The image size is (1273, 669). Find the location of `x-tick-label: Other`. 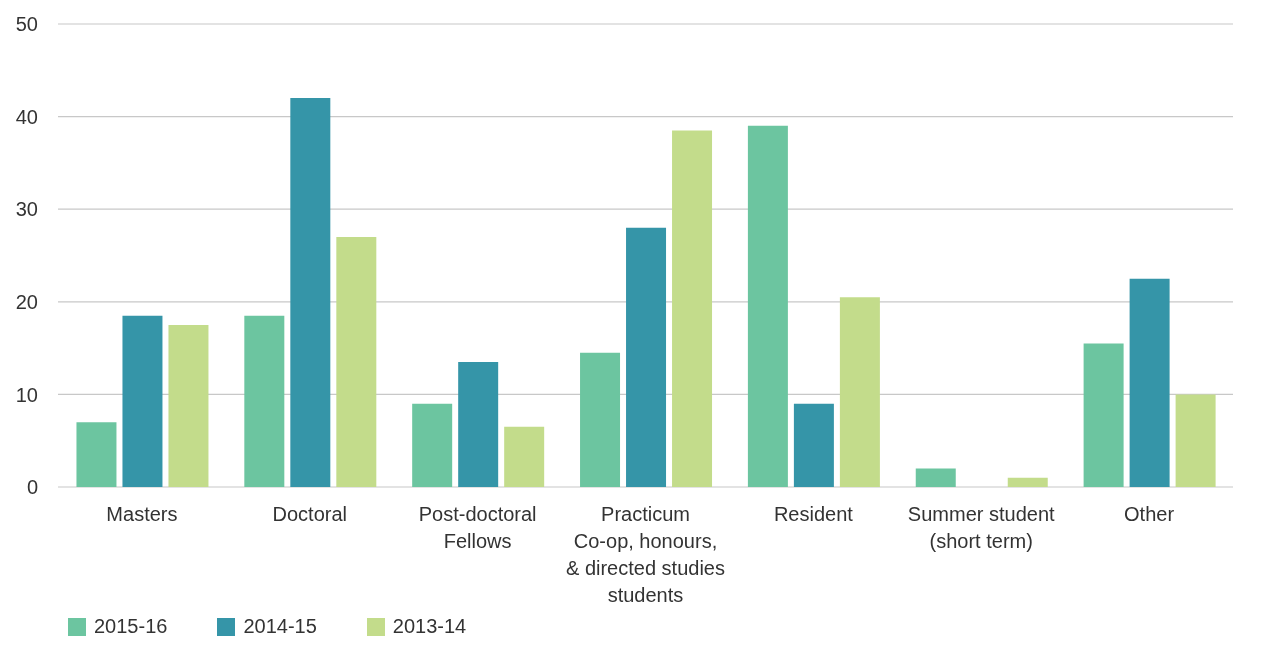

x-tick-label: Other is located at coordinates (1149, 514).